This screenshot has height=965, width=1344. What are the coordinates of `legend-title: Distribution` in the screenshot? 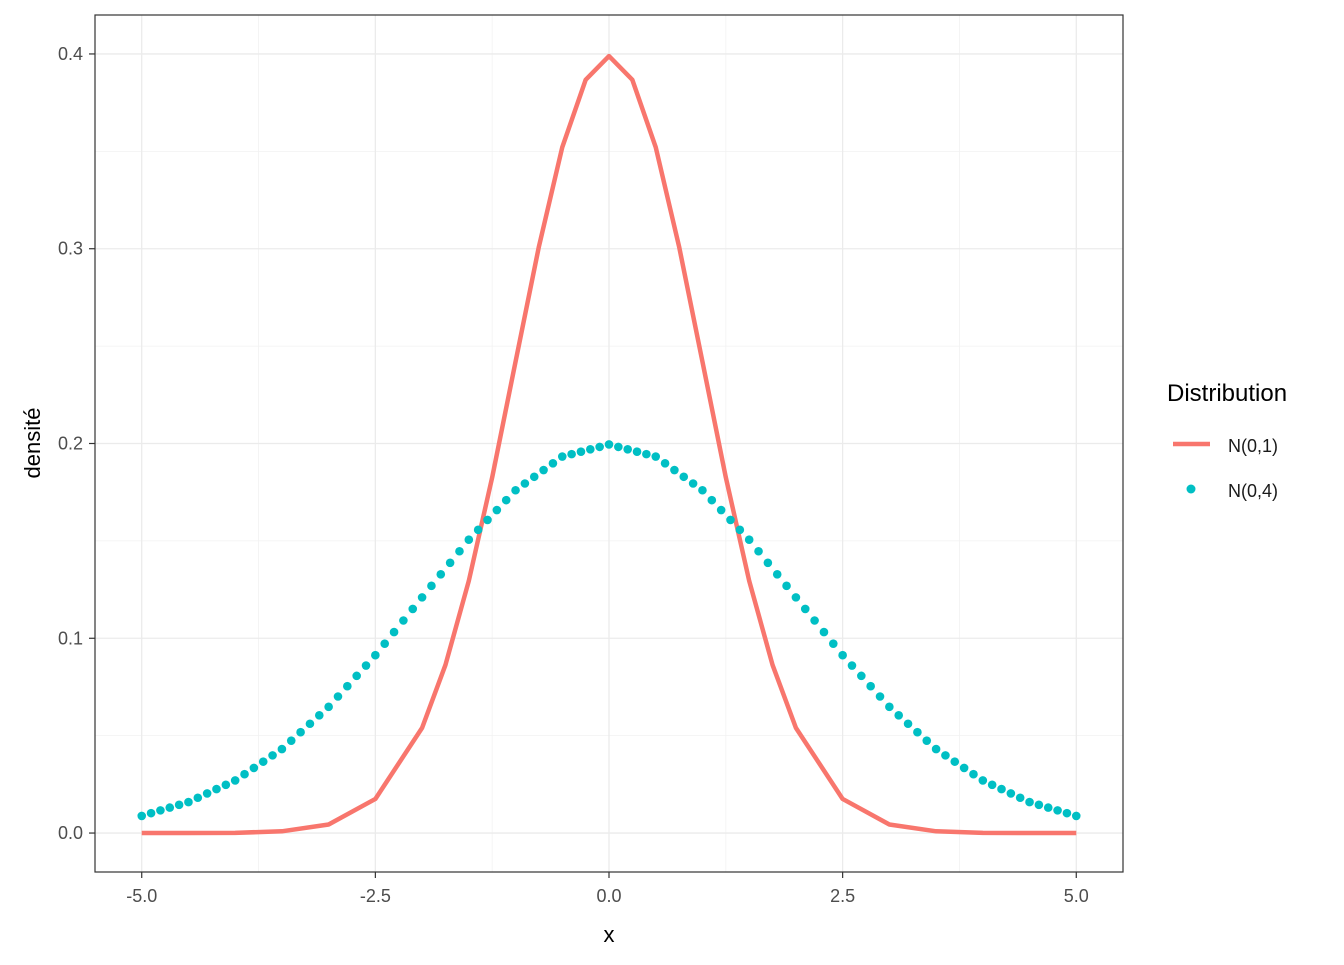 It's located at (1227, 393).